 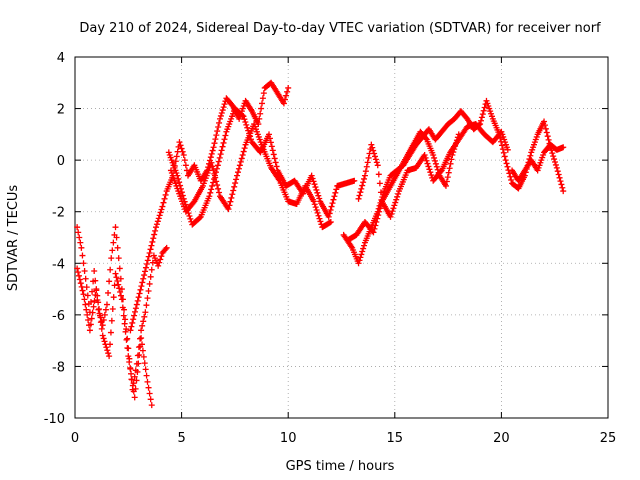 What do you see at coordinates (61, 110) in the screenshot?
I see `y-tick-label: 2` at bounding box center [61, 110].